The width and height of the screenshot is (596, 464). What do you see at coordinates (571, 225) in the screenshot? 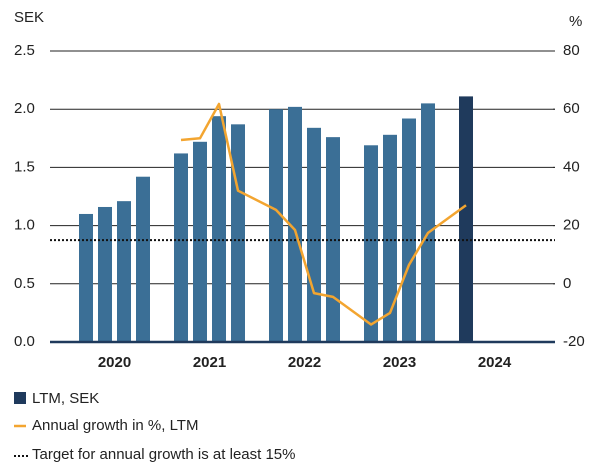
I see `y2-tick-label: 20` at bounding box center [571, 225].